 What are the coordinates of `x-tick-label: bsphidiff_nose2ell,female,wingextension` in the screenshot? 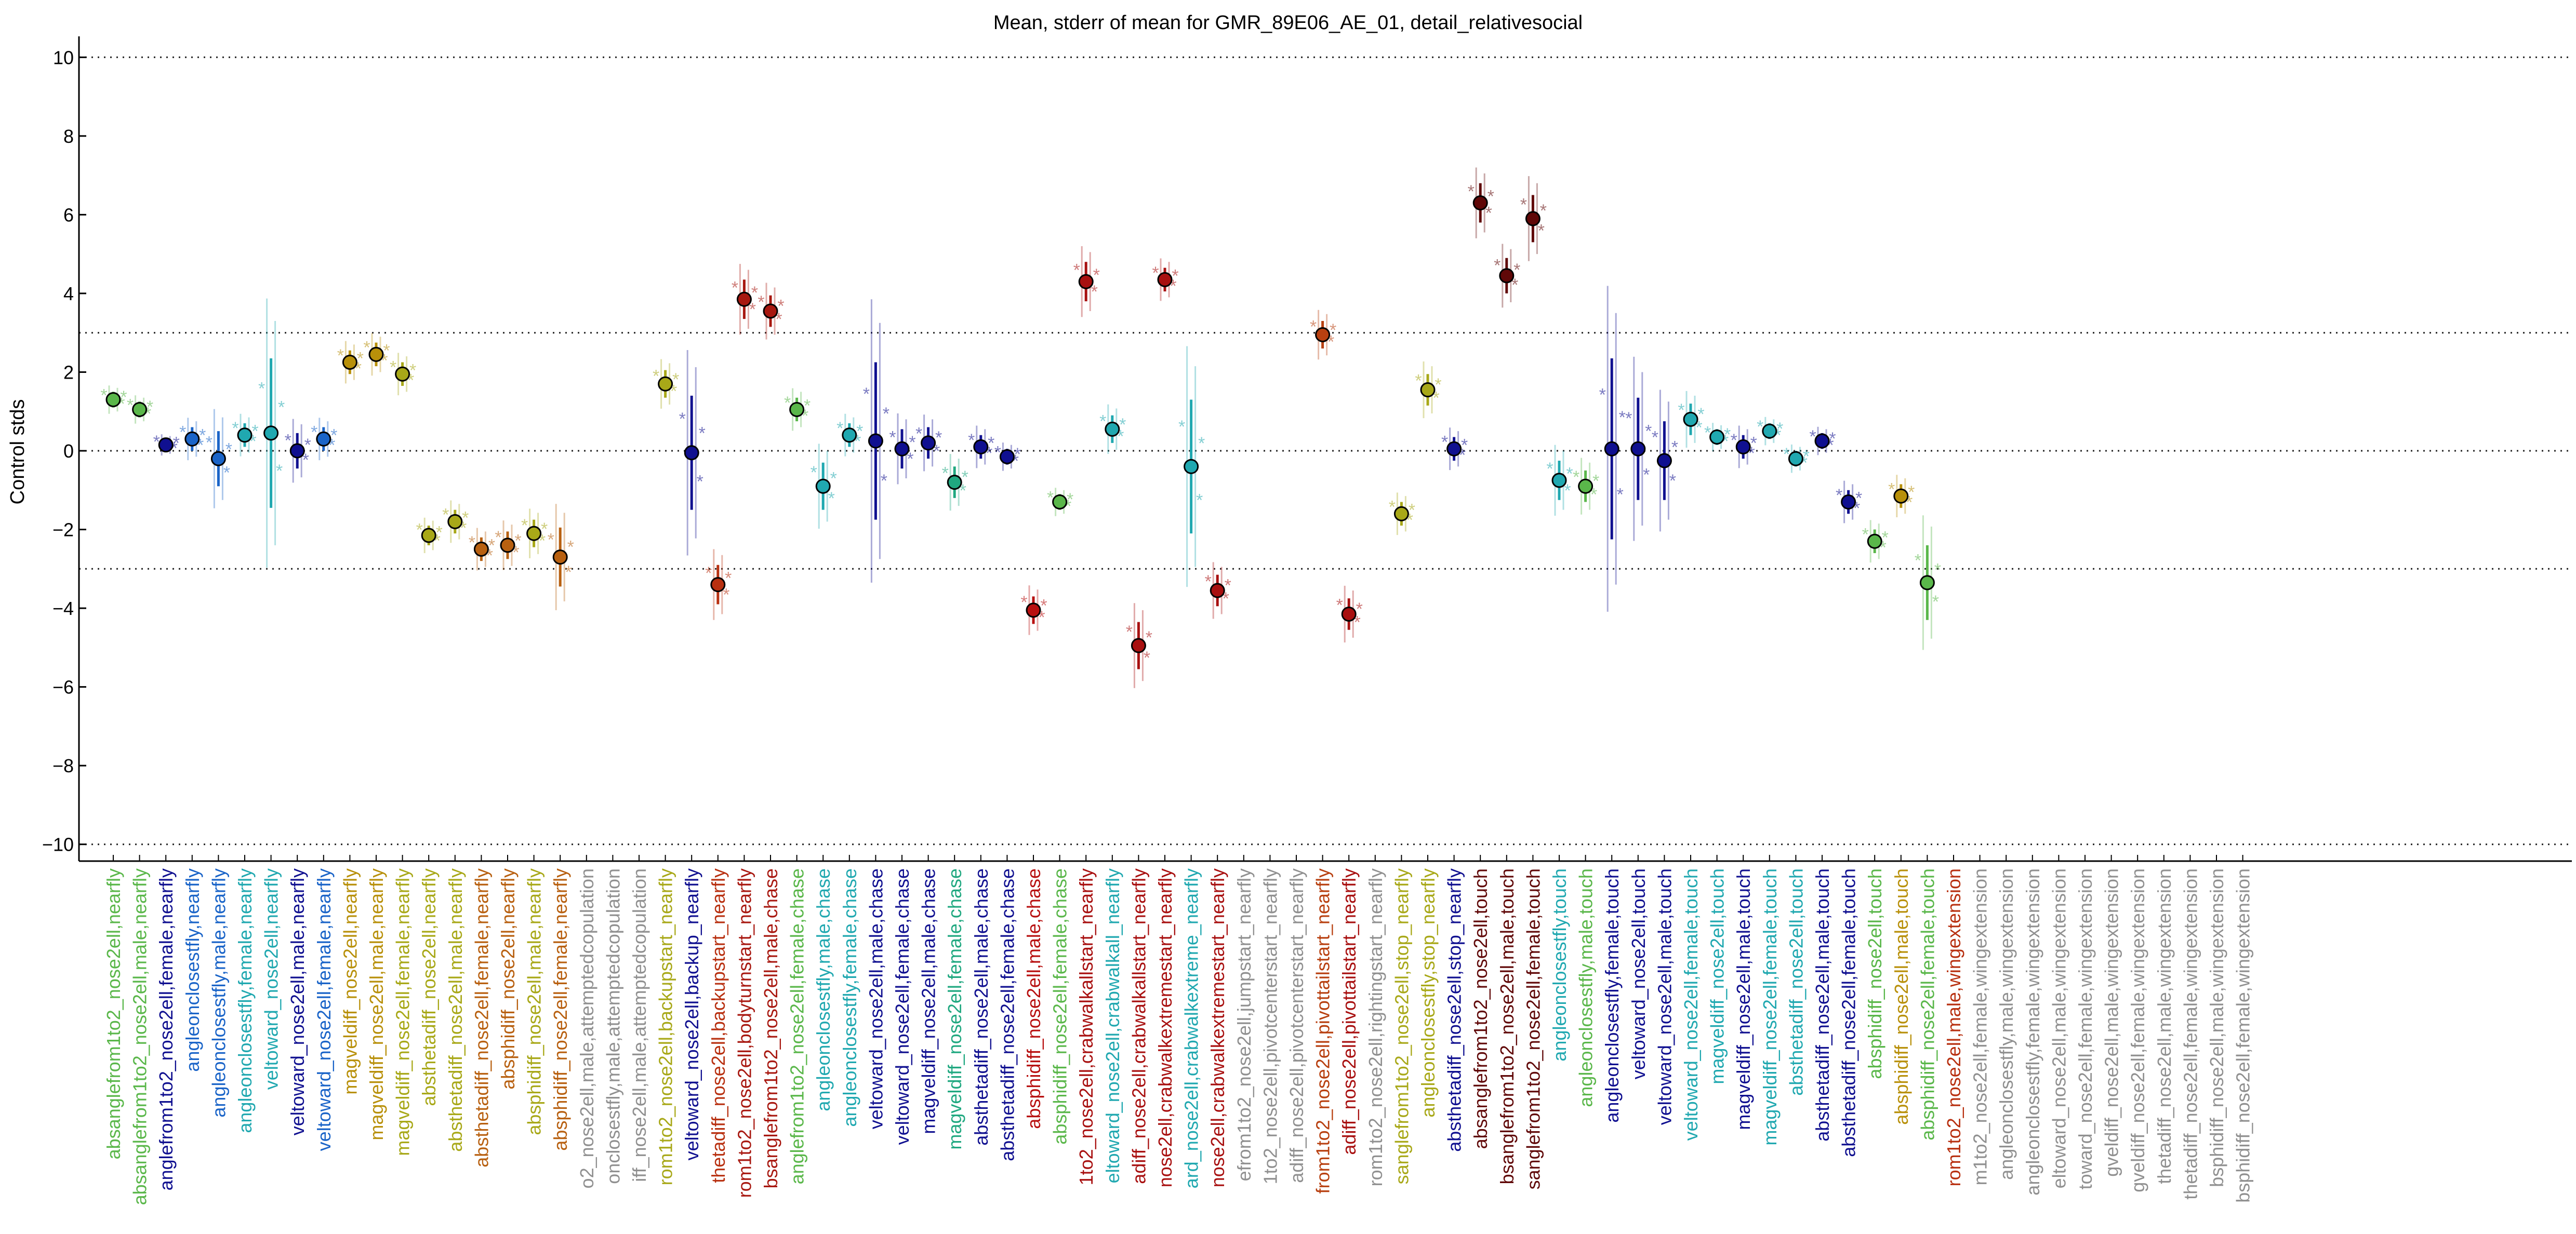 It's located at (2243, 1035).